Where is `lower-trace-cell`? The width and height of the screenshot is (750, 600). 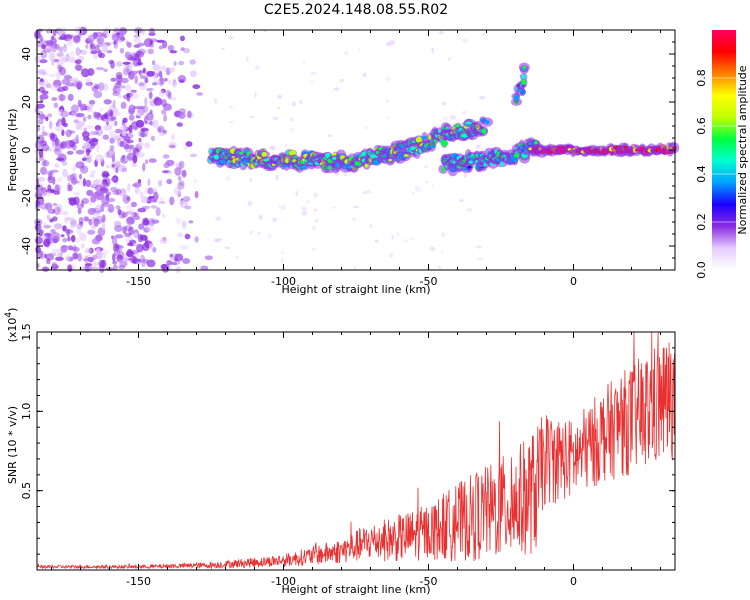
lower-trace-cell is located at coordinates (443, 169).